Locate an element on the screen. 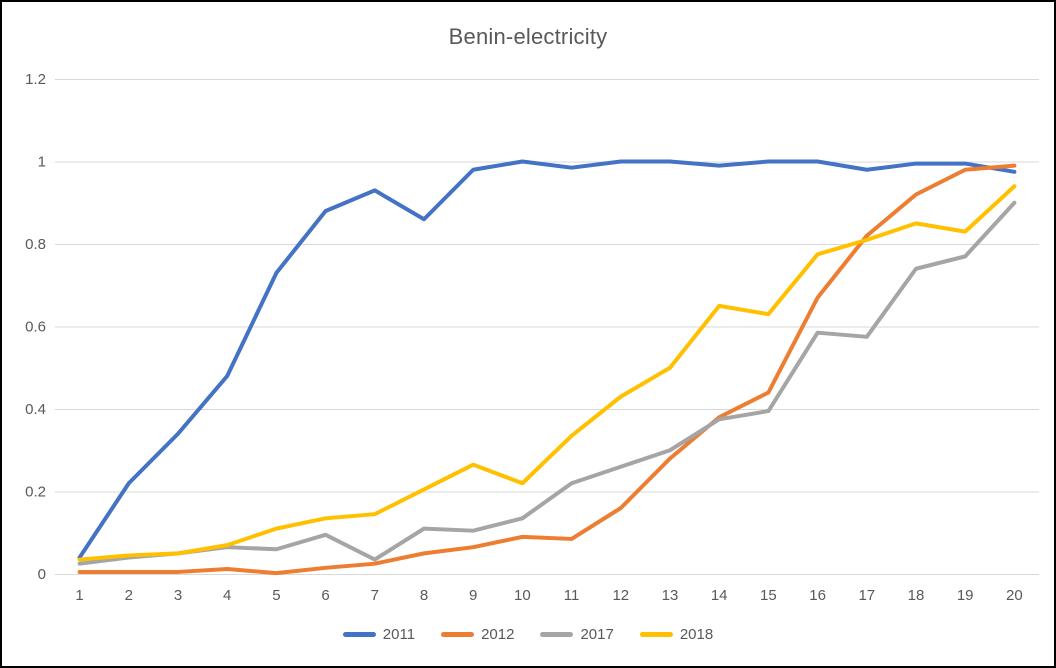 This screenshot has height=668, width=1056. legend-swatch-2017 is located at coordinates (557, 634).